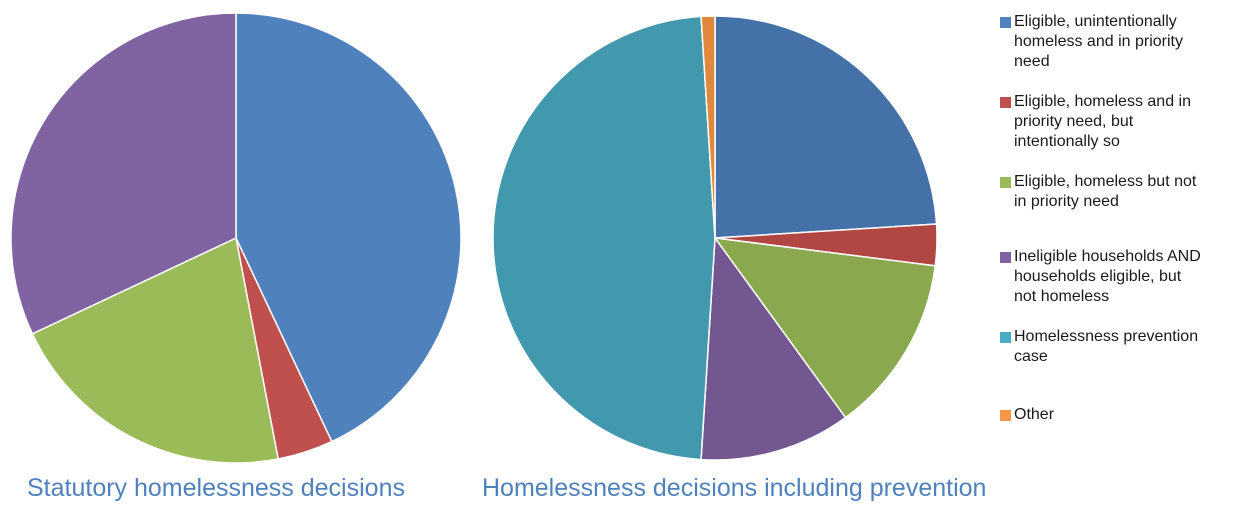 Image resolution: width=1259 pixels, height=522 pixels. Describe the element at coordinates (1095, 21) in the screenshot. I see `legend-label-line: Eligible, unintentionally` at that location.